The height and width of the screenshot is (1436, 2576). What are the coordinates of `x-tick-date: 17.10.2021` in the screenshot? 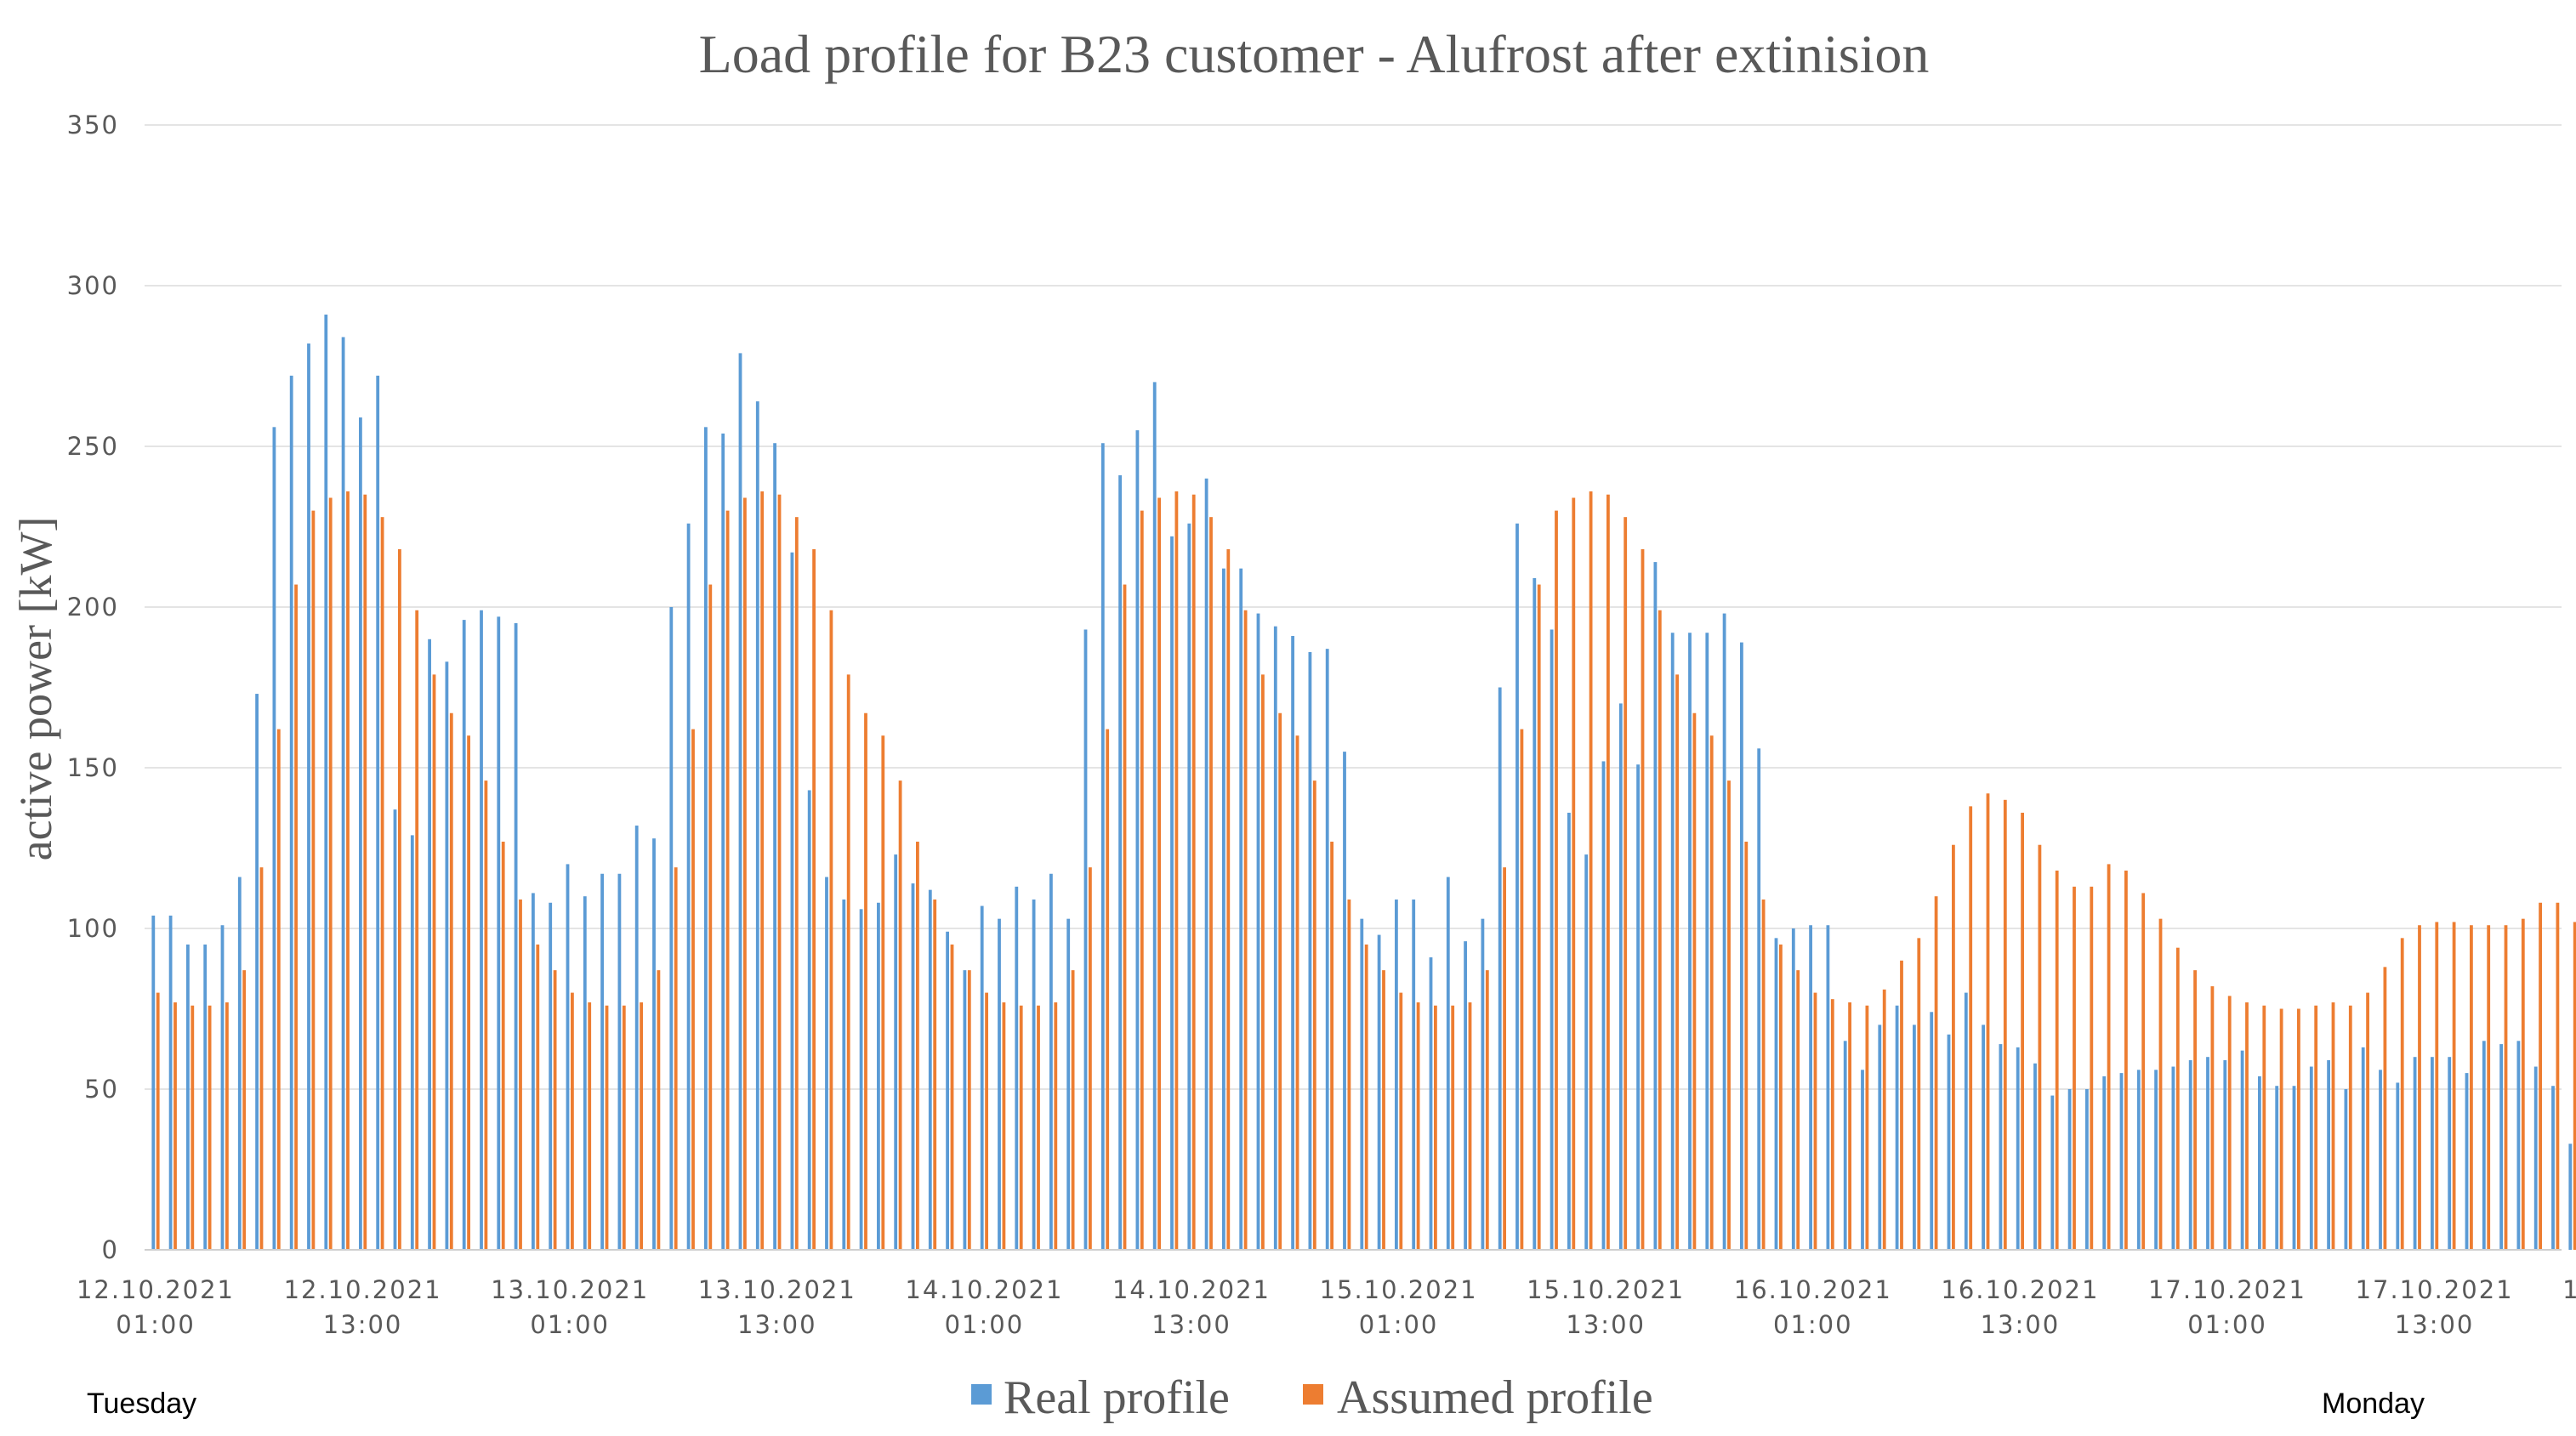 It's located at (2435, 1289).